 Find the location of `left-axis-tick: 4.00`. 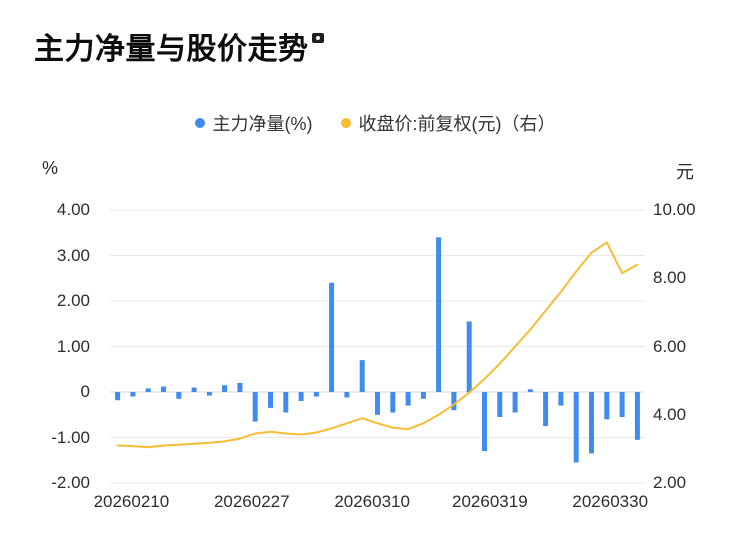

left-axis-tick: 4.00 is located at coordinates (73, 209).